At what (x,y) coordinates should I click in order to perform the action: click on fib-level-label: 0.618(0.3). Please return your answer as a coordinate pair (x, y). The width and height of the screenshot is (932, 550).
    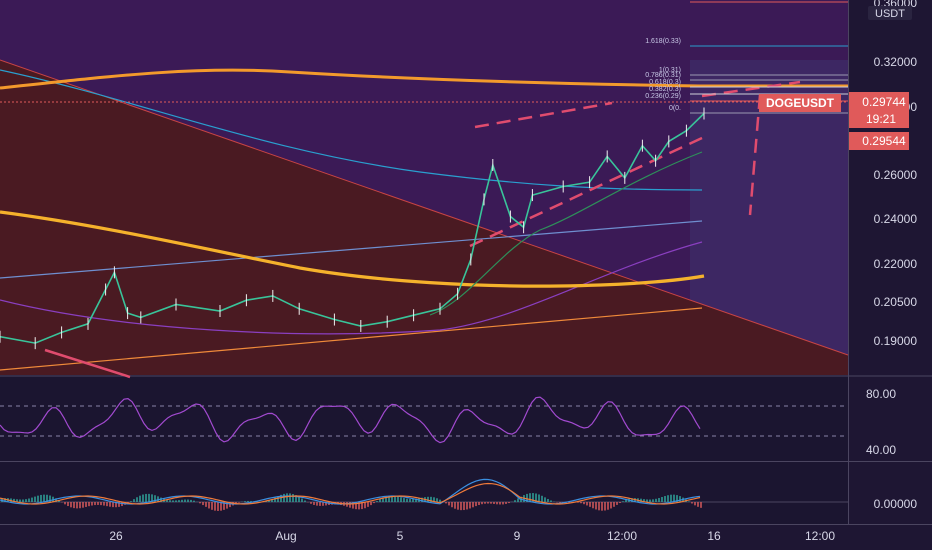
    Looking at the image, I should click on (665, 82).